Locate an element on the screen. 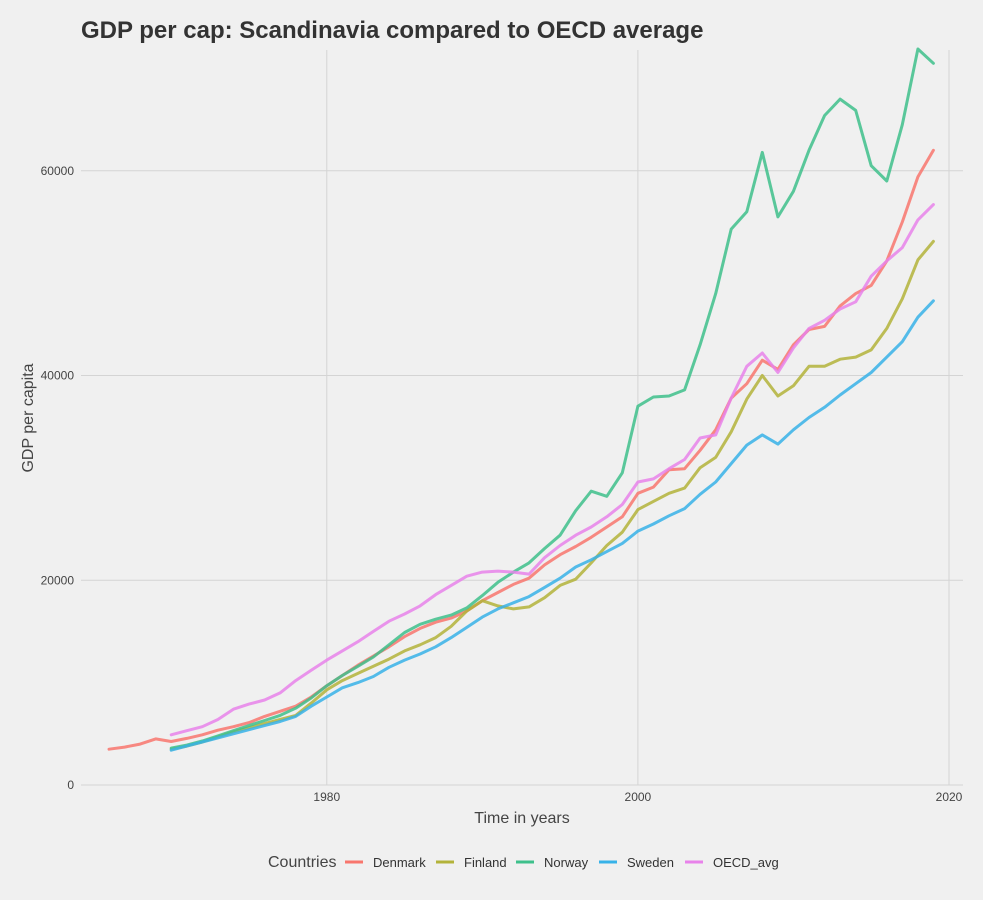 The image size is (983, 900). x-tick-label: 2000 is located at coordinates (638, 797).